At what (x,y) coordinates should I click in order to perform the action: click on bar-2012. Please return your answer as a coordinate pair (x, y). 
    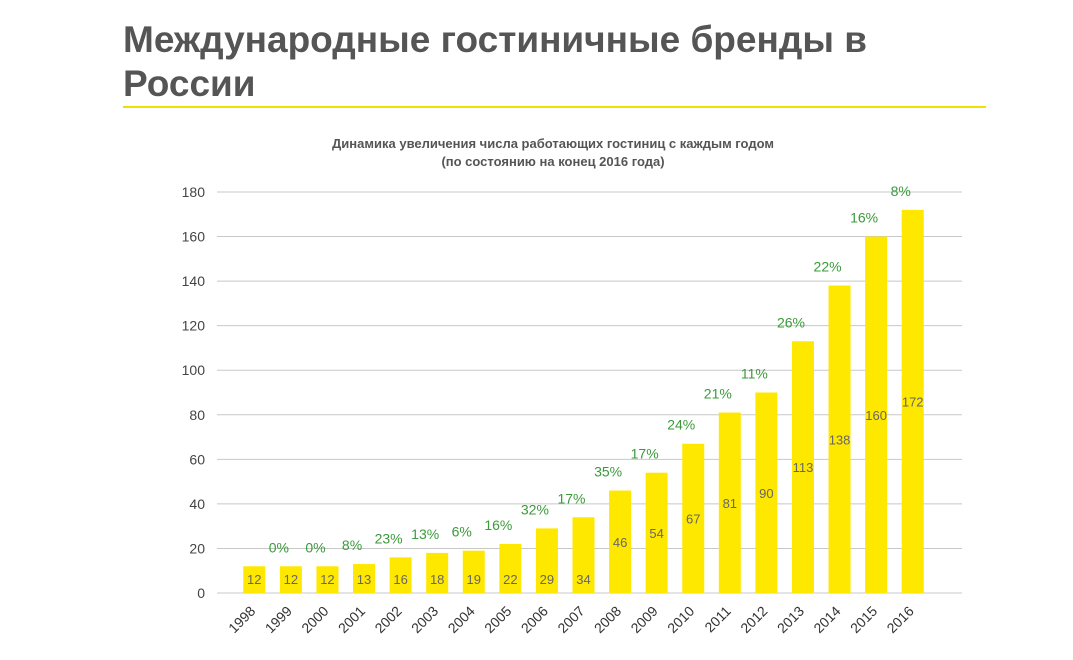
    Looking at the image, I should click on (766, 492).